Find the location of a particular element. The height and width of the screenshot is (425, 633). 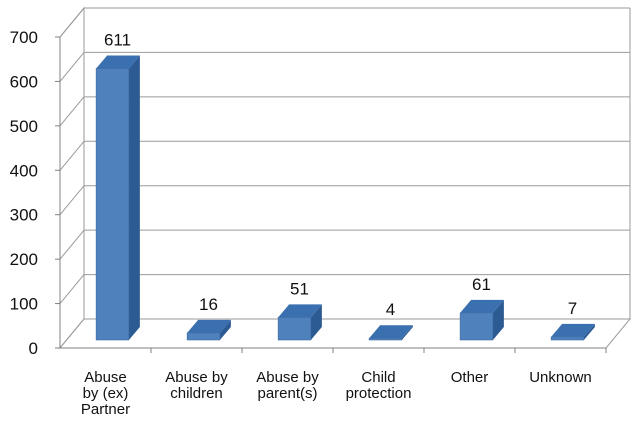

data-label: 611 is located at coordinates (117, 40).